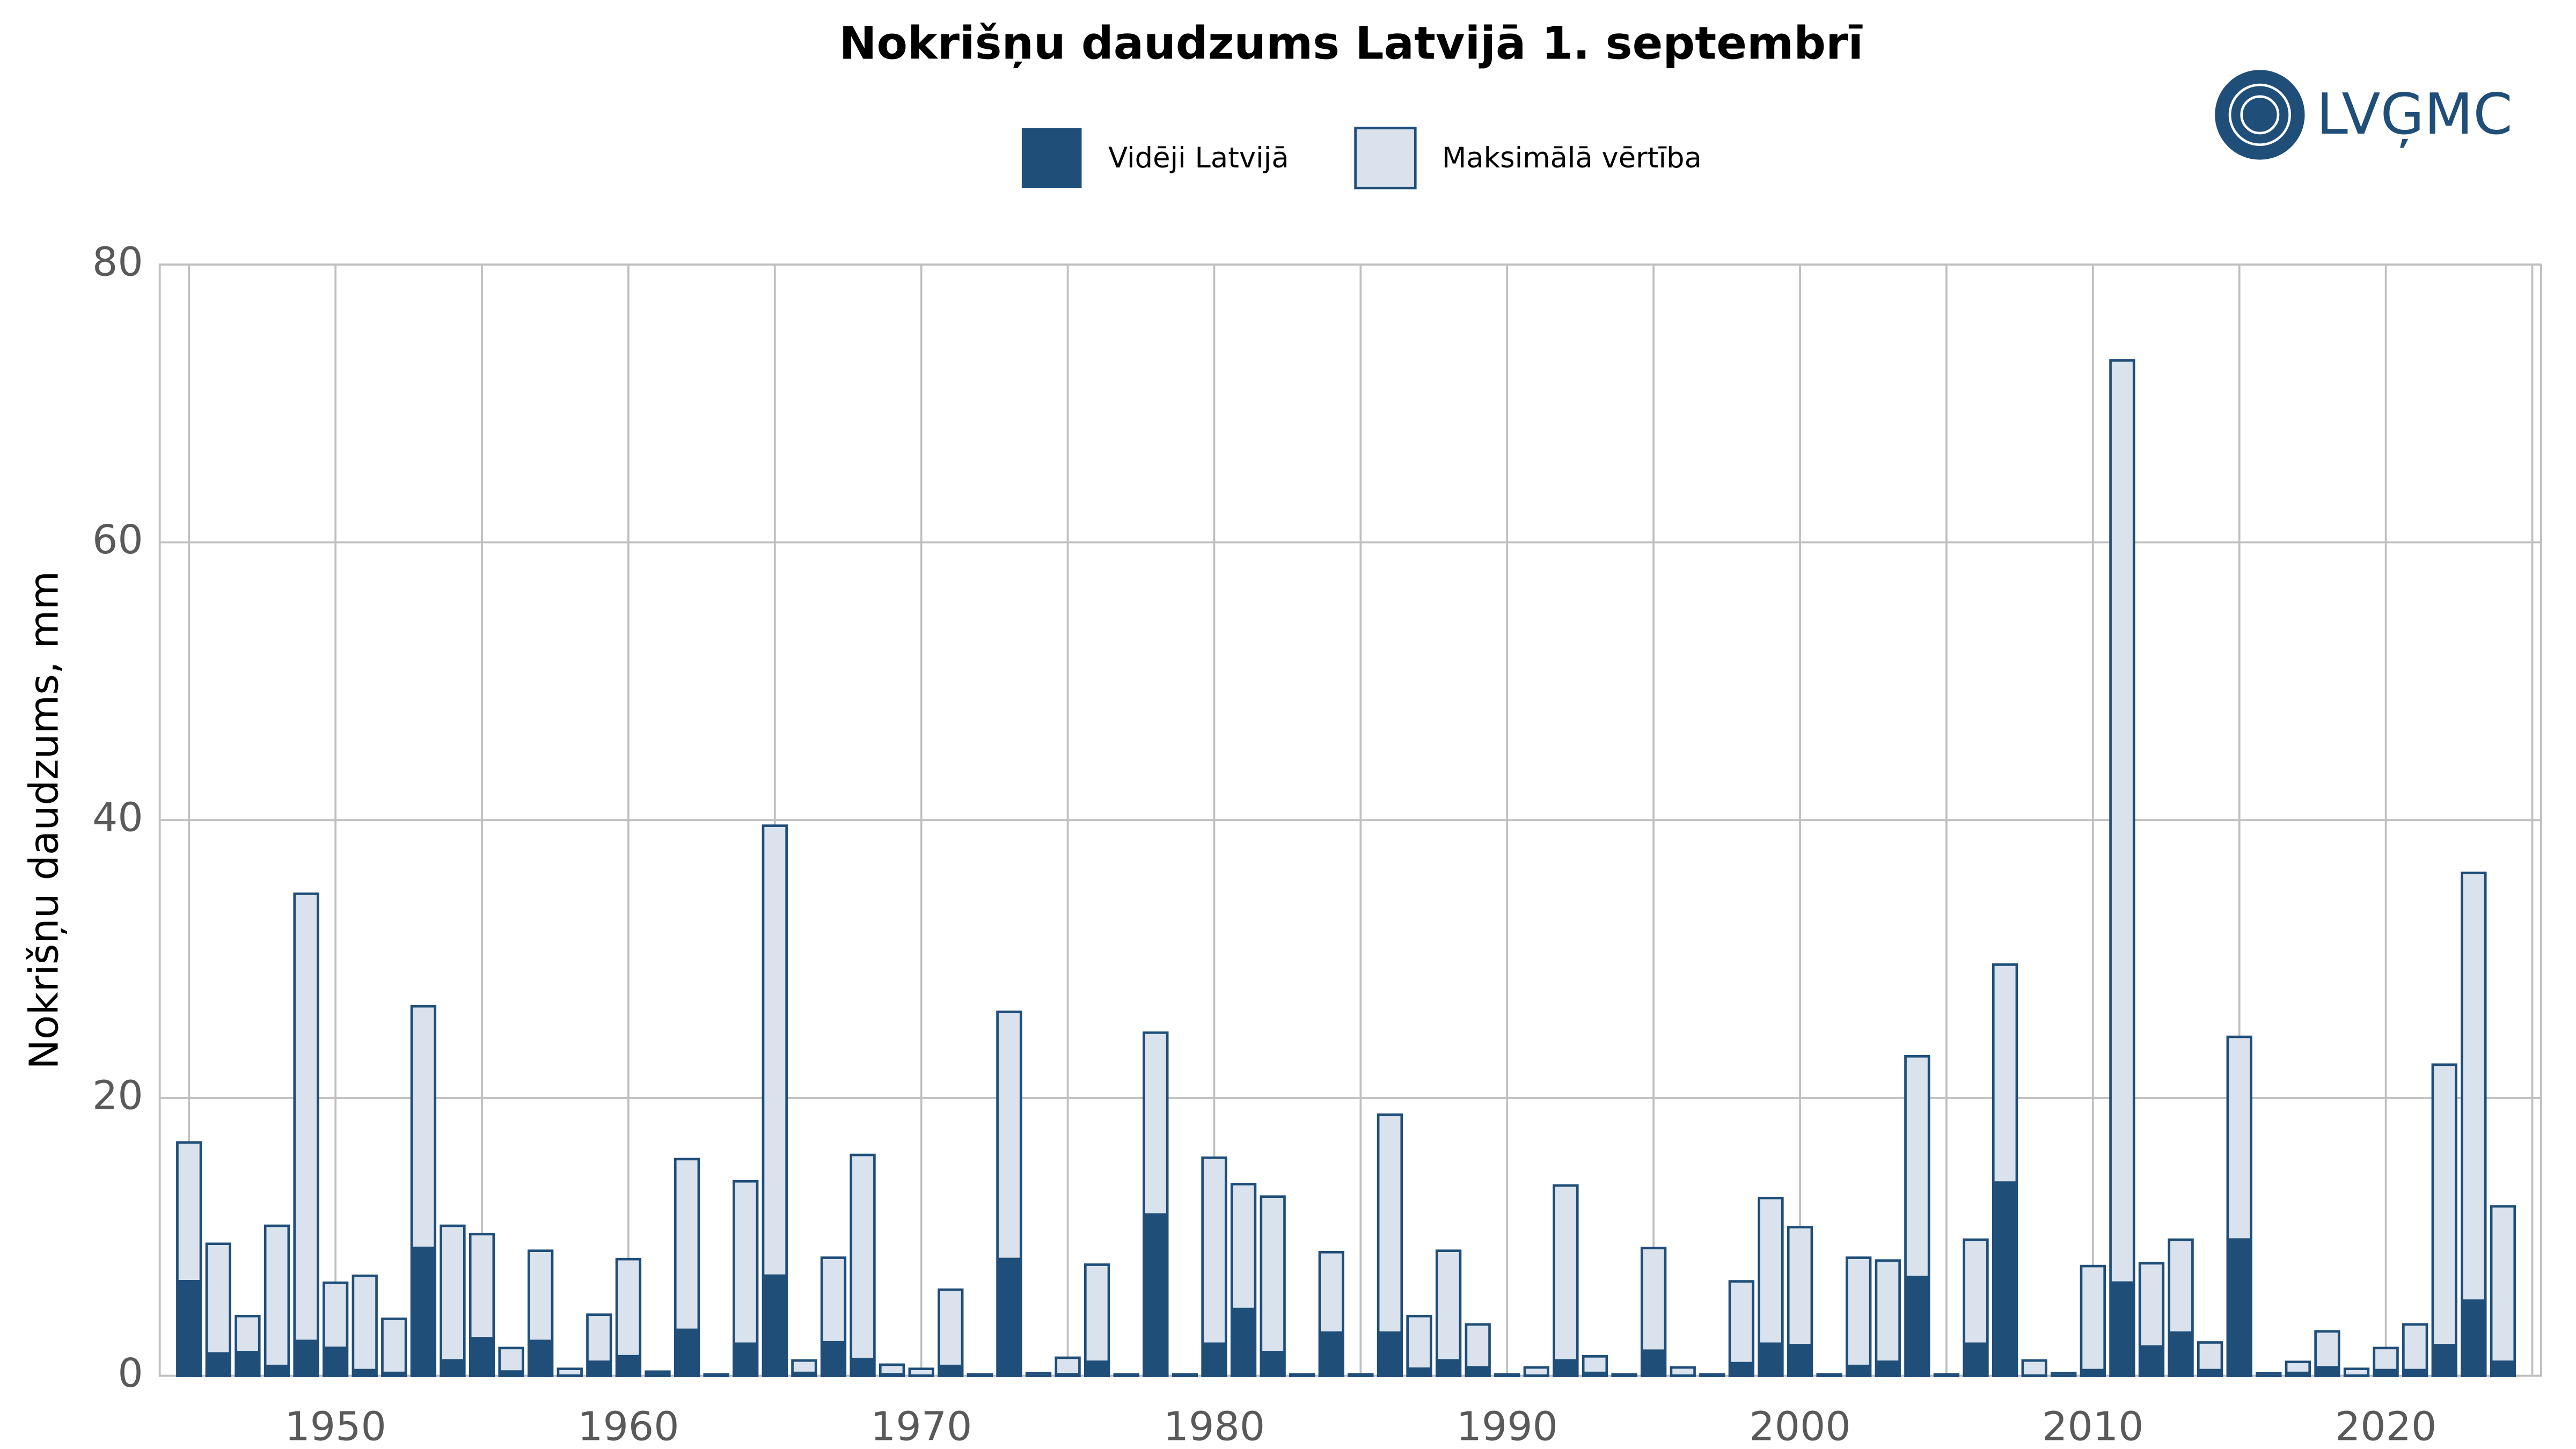  What do you see at coordinates (117, 1095) in the screenshot?
I see `y-tick-label: 20` at bounding box center [117, 1095].